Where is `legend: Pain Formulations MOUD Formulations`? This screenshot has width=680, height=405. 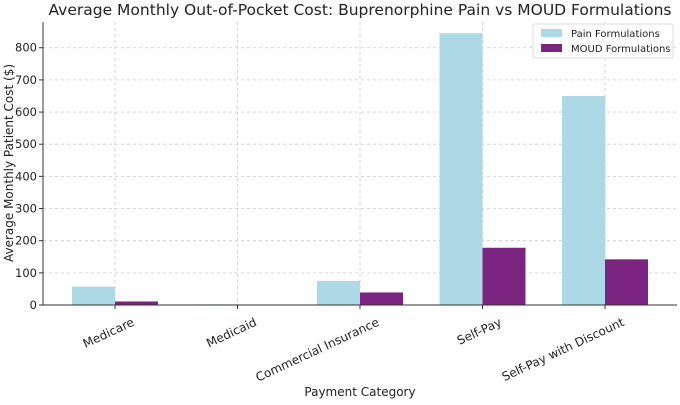 legend: Pain Formulations MOUD Formulations is located at coordinates (603, 41).